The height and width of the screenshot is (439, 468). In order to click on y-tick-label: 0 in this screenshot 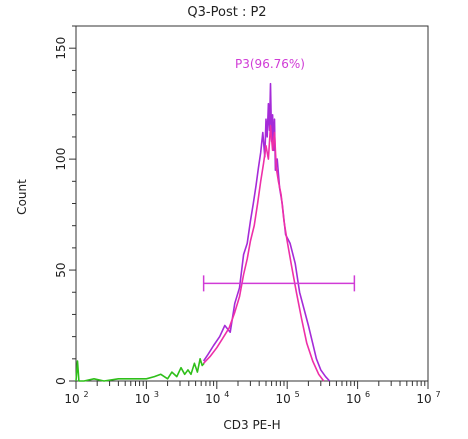, I will do `click(61, 381)`.